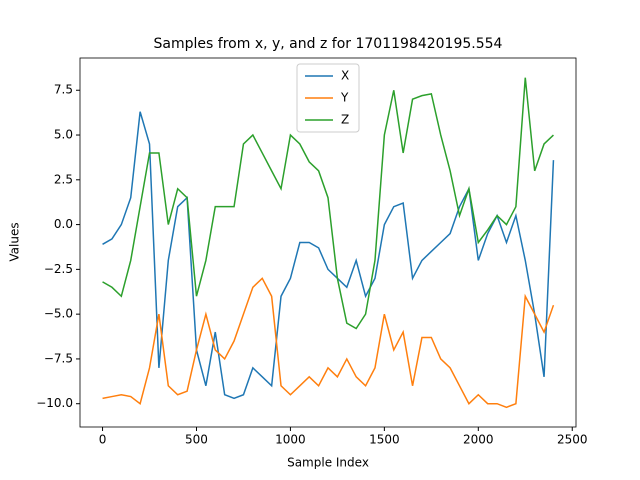 The image size is (640, 480). What do you see at coordinates (54, 403) in the screenshot?
I see `y-tick-label: −10.0` at bounding box center [54, 403].